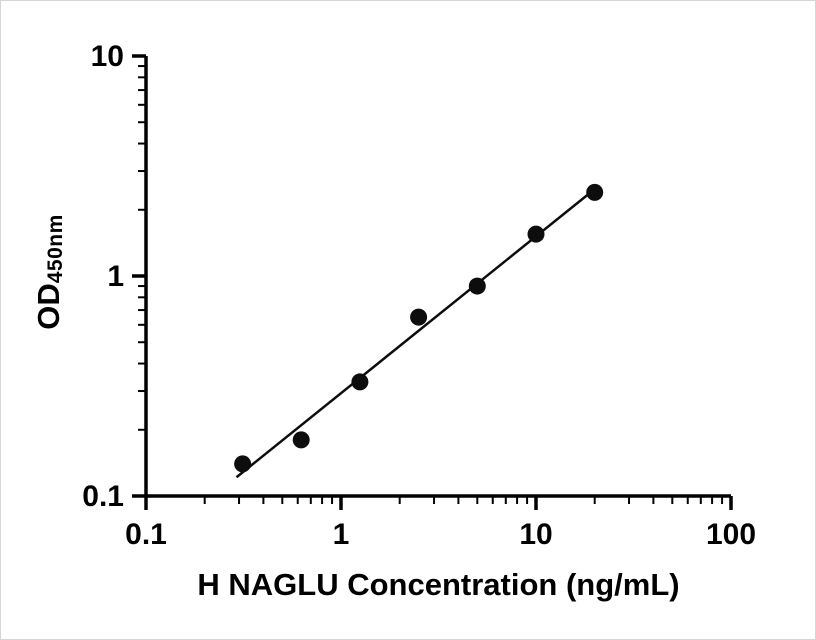 The image size is (816, 640). I want to click on y-axis-title: OD 450nm, so click(49, 272).